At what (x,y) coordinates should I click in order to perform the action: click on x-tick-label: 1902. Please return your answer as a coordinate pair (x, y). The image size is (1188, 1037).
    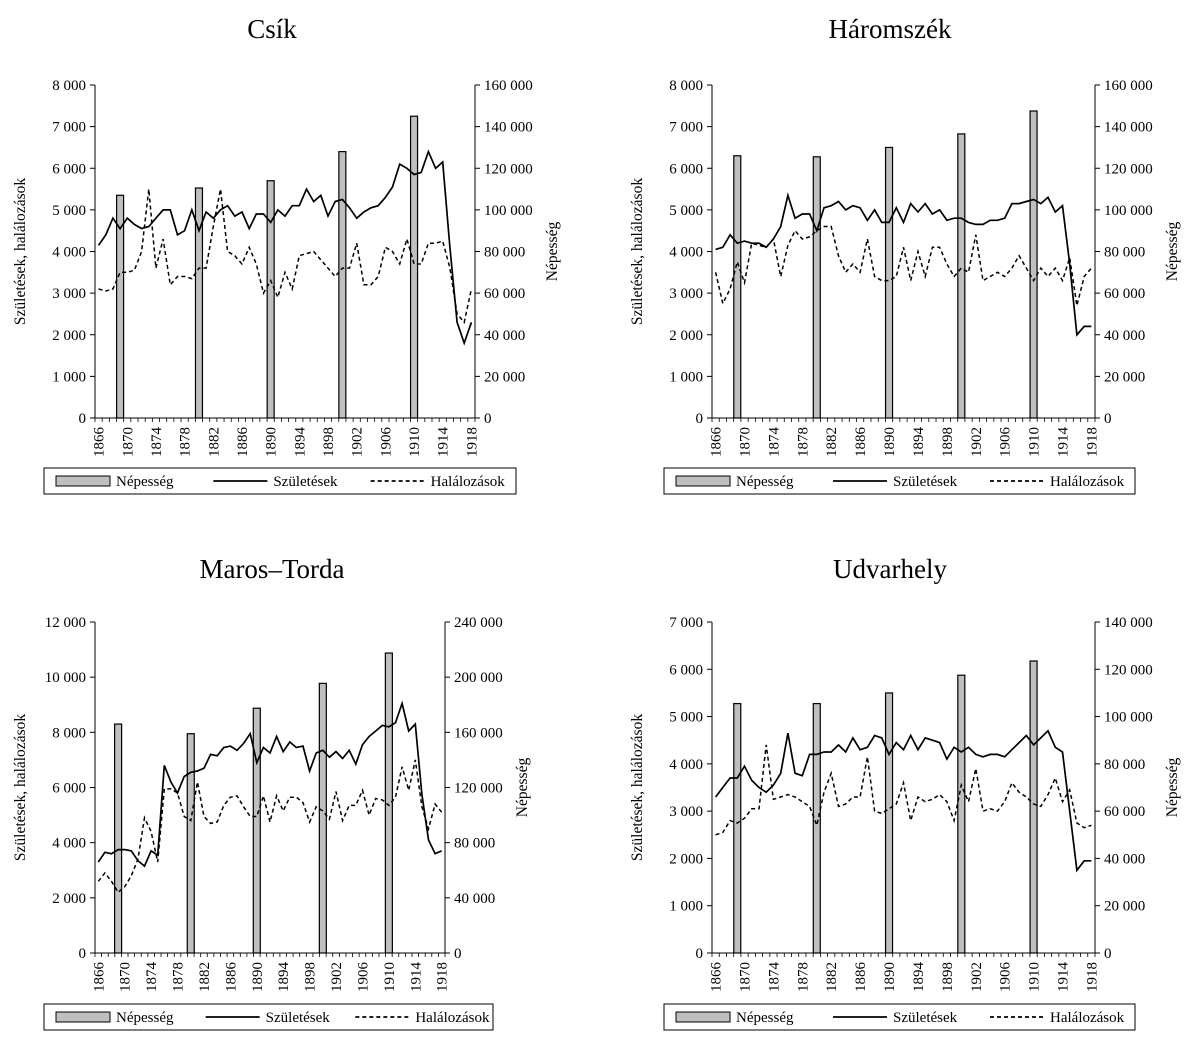
    Looking at the image, I should click on (337, 977).